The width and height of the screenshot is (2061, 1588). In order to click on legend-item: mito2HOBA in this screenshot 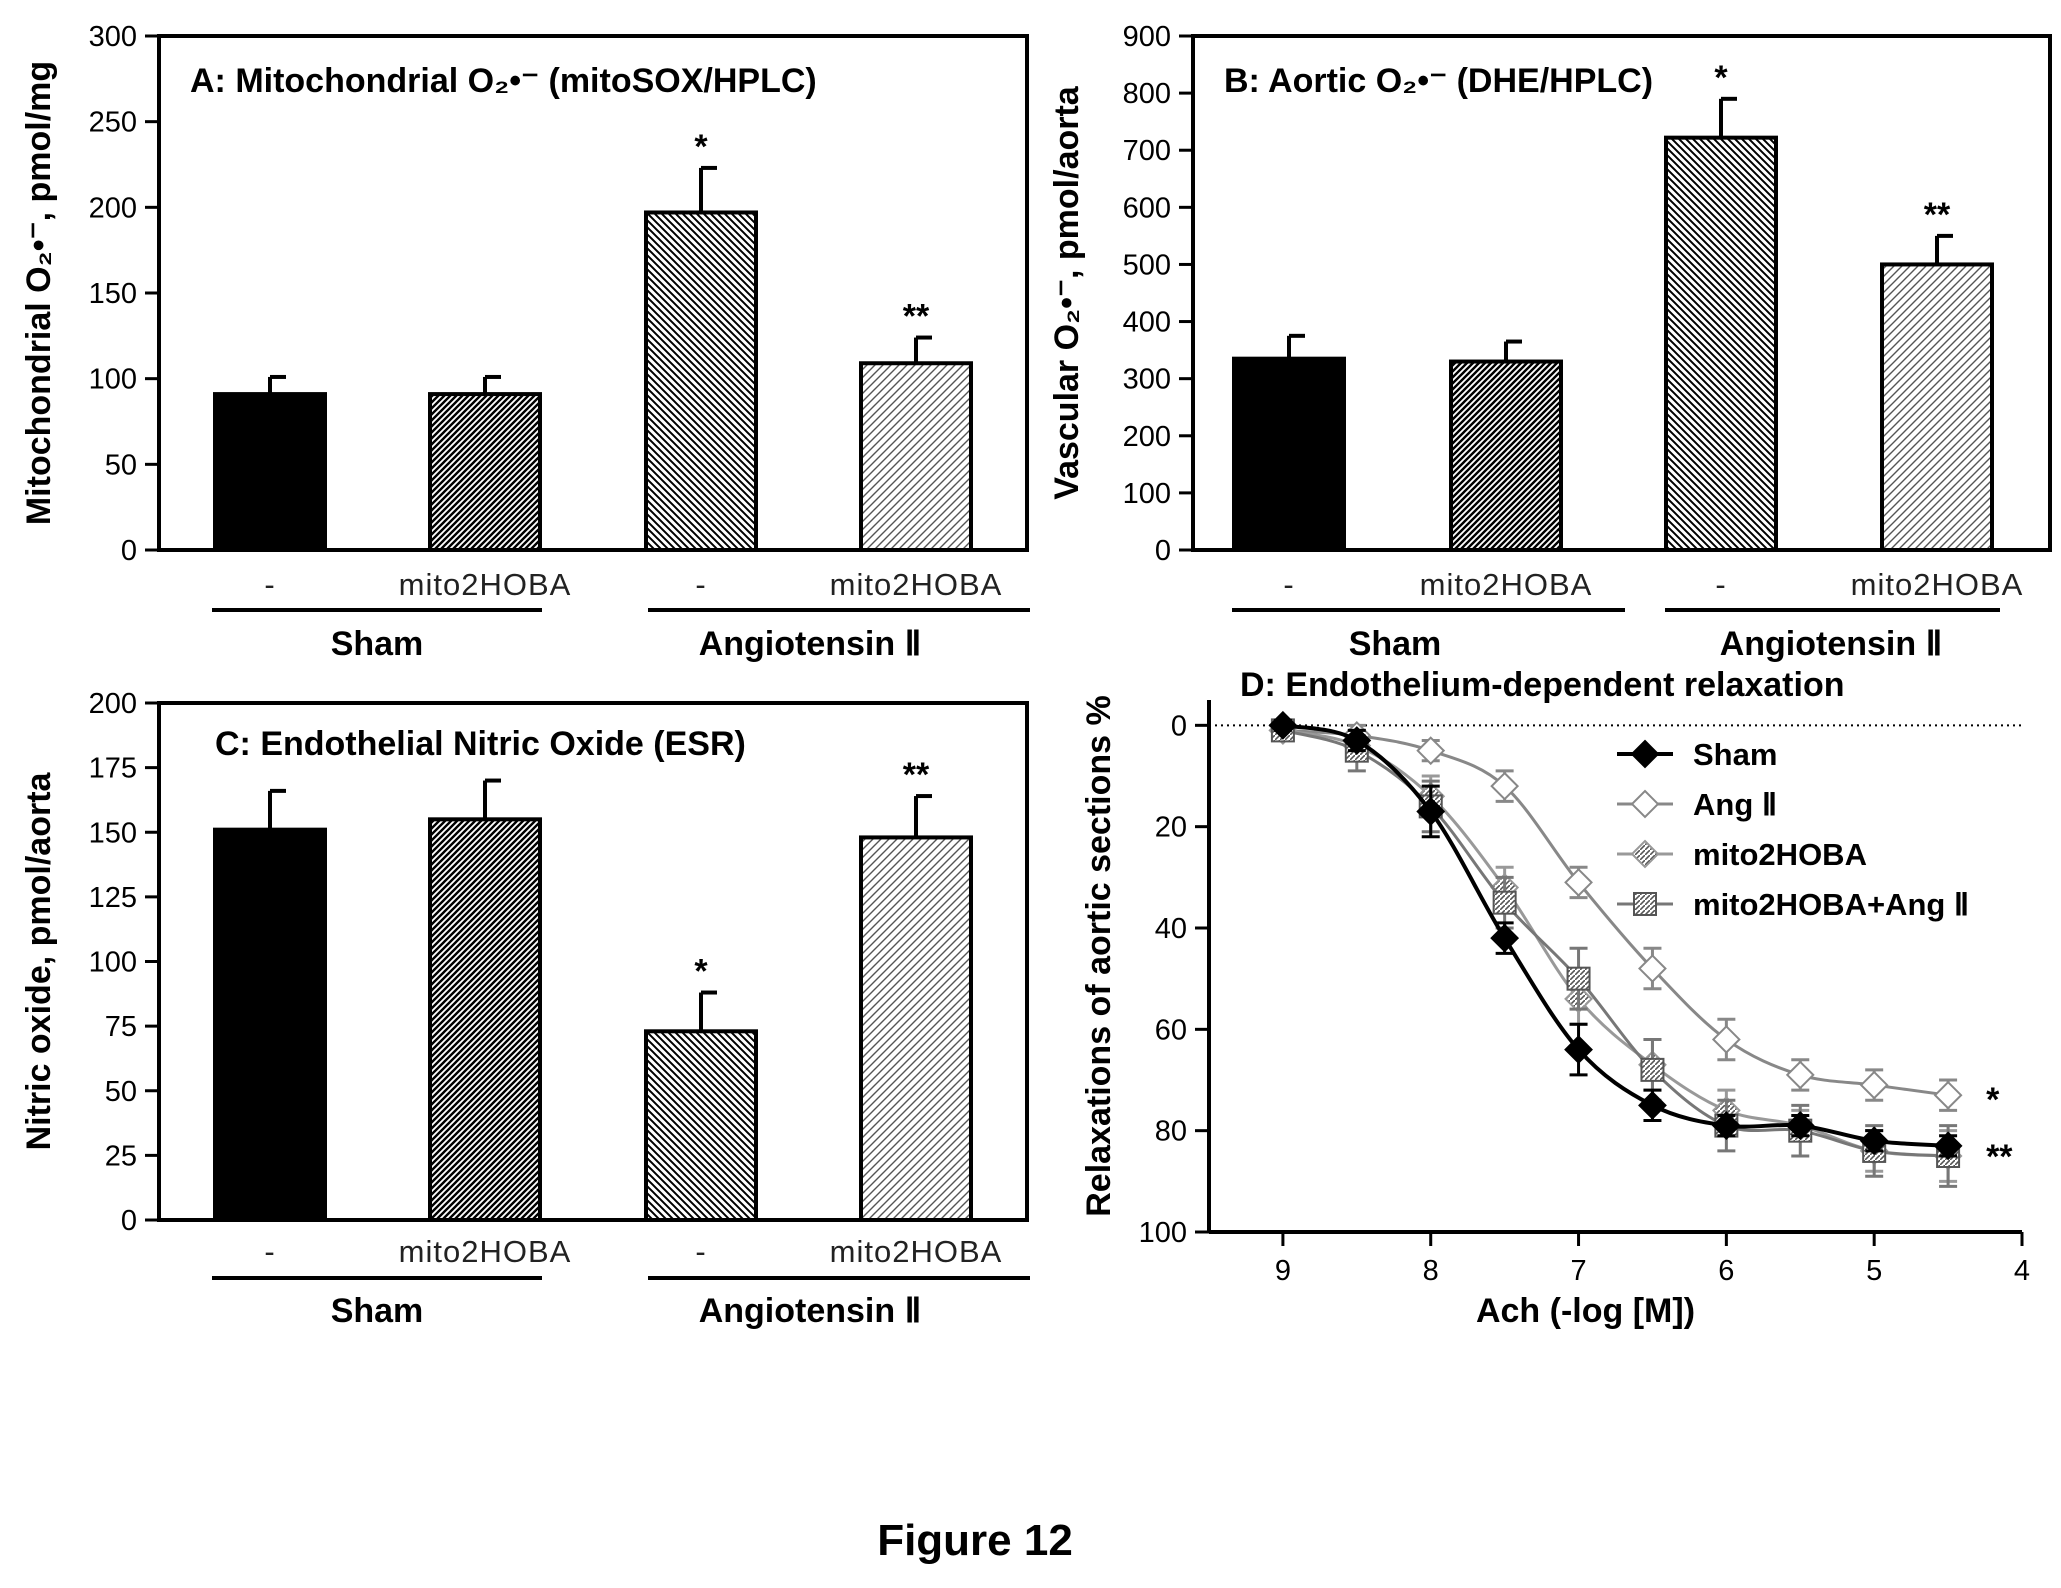, I will do `click(1742, 854)`.